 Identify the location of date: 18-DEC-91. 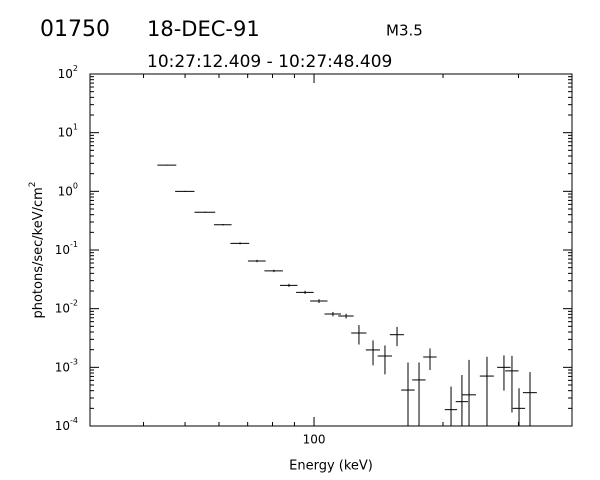
(203, 29).